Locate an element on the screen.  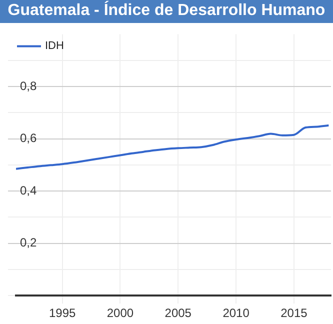
legend-label: IDH is located at coordinates (54, 46).